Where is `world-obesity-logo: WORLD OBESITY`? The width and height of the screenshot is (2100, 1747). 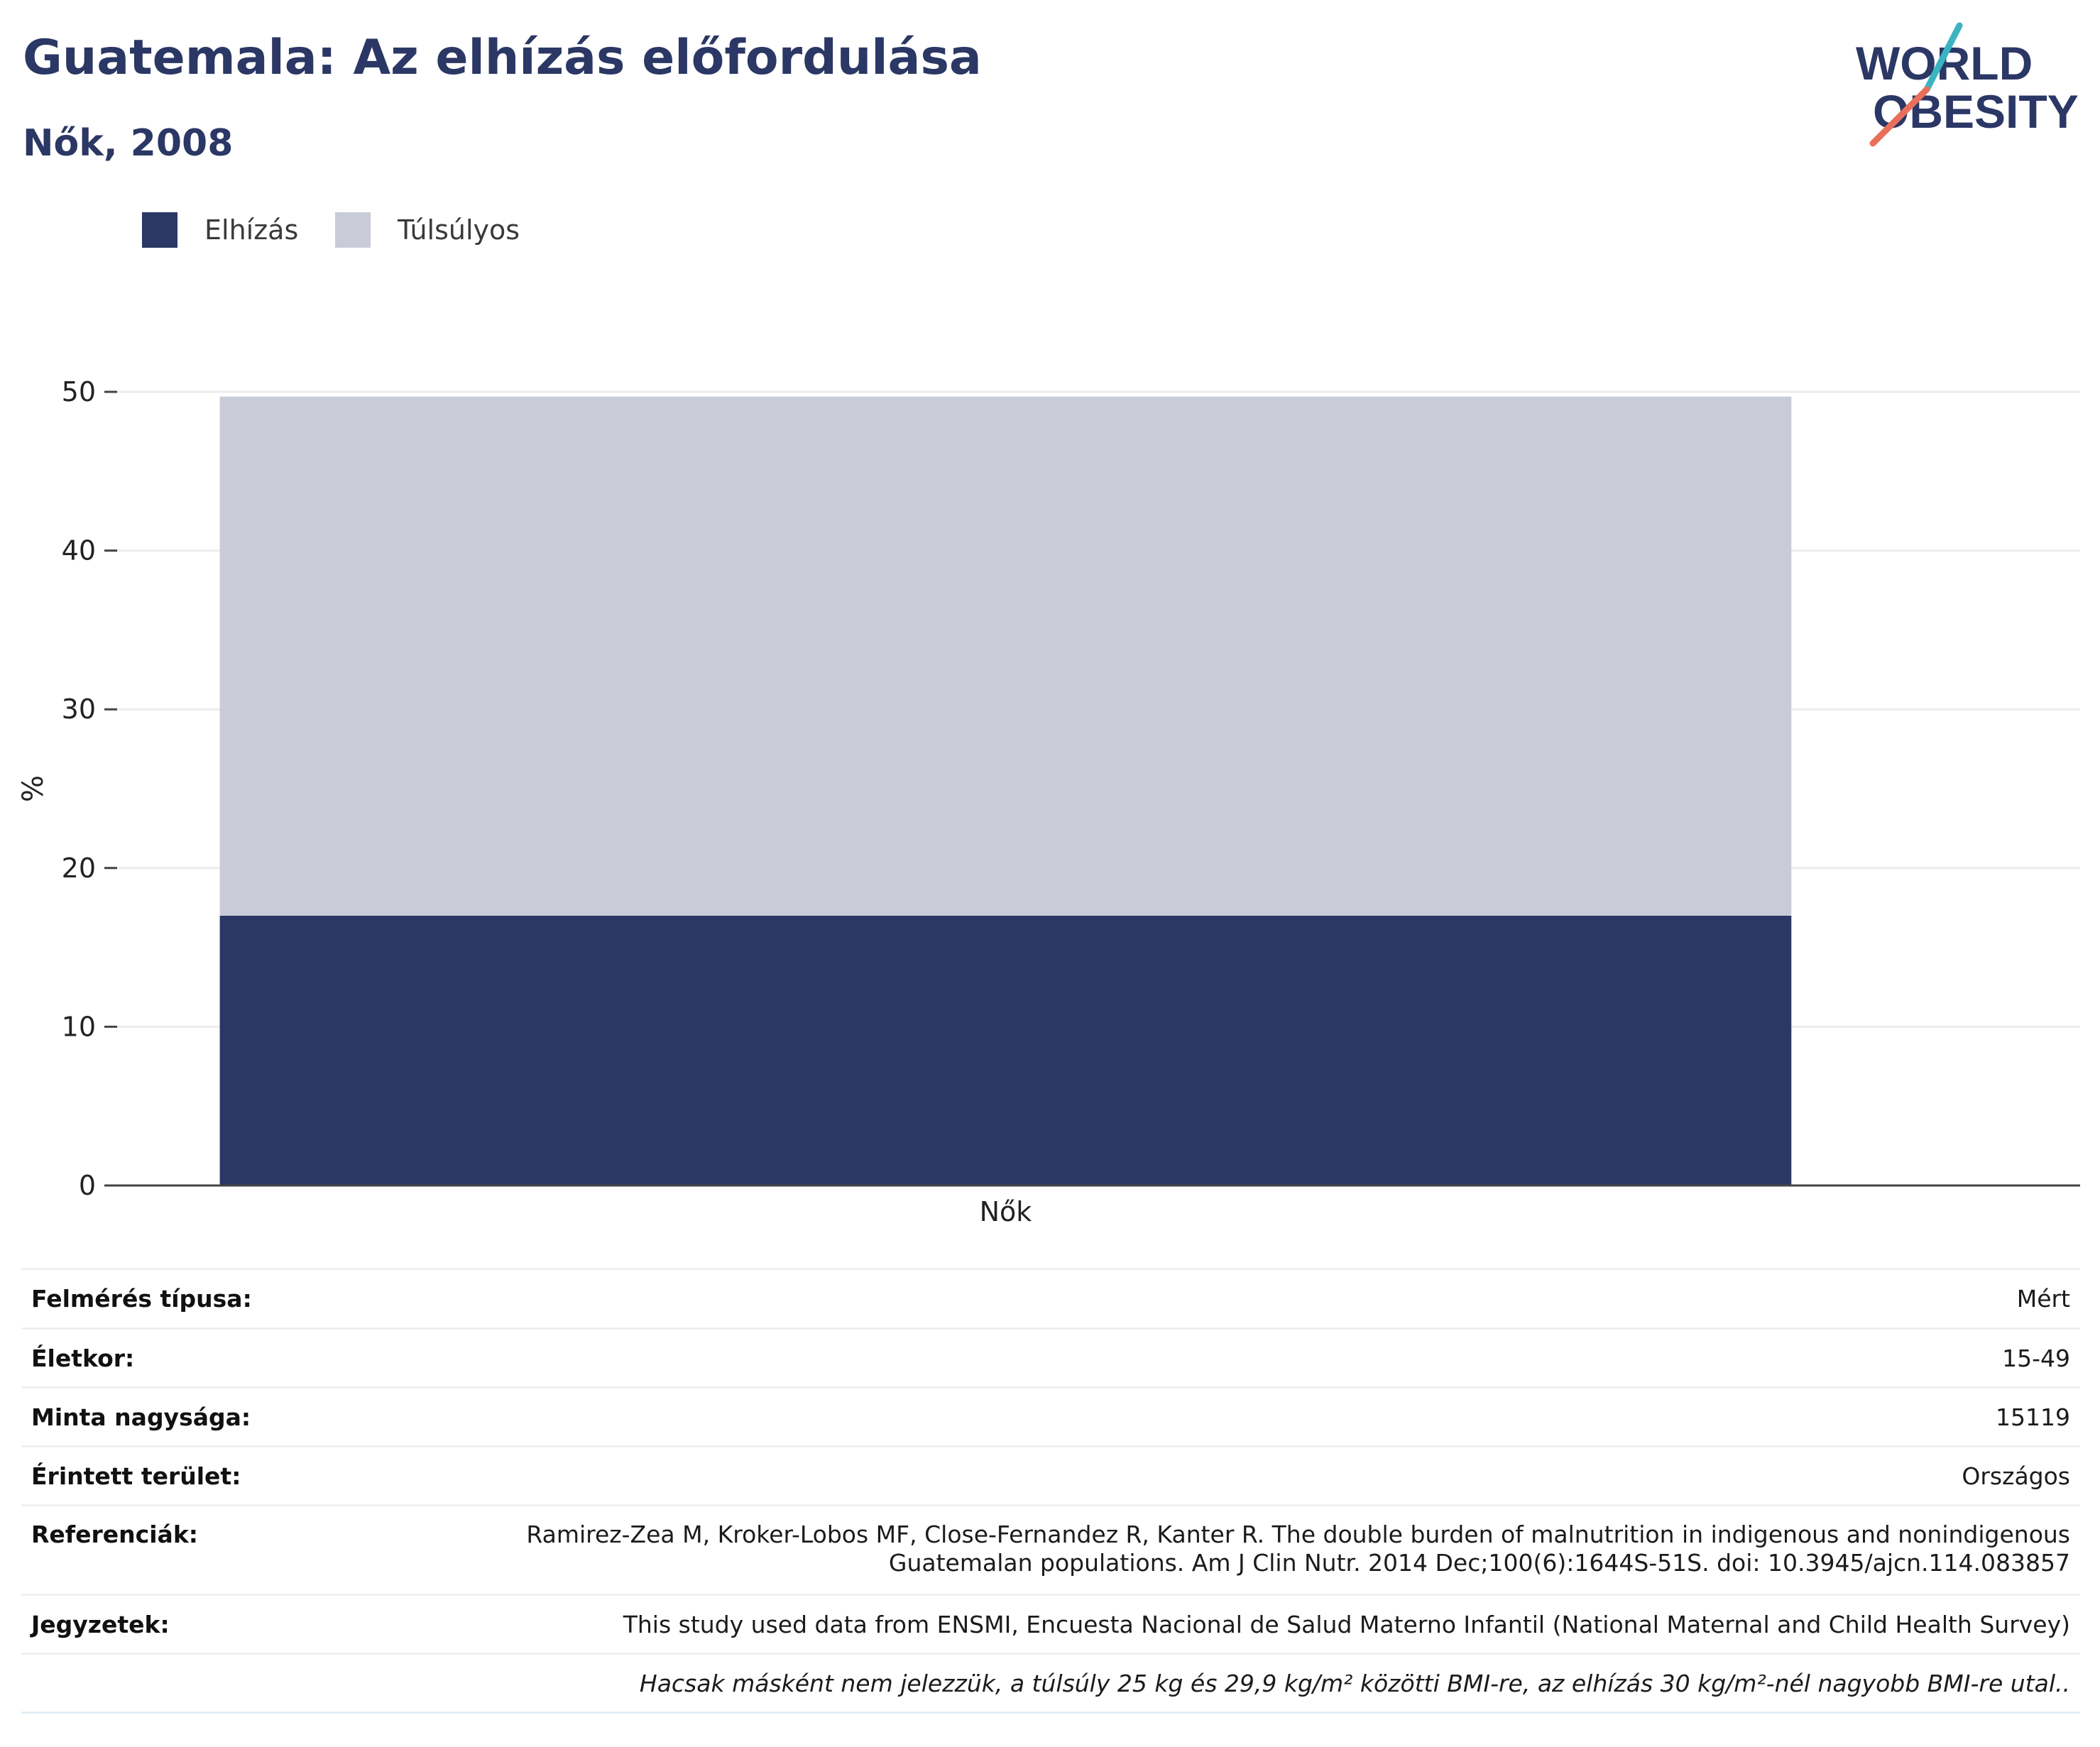 world-obesity-logo: WORLD OBESITY is located at coordinates (1970, 85).